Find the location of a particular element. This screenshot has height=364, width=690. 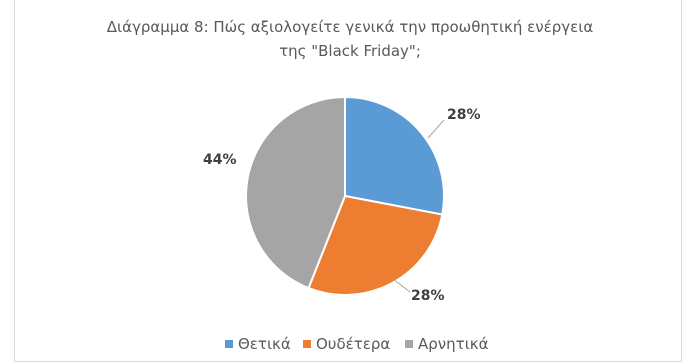

pie-slice-positive is located at coordinates (394, 155).